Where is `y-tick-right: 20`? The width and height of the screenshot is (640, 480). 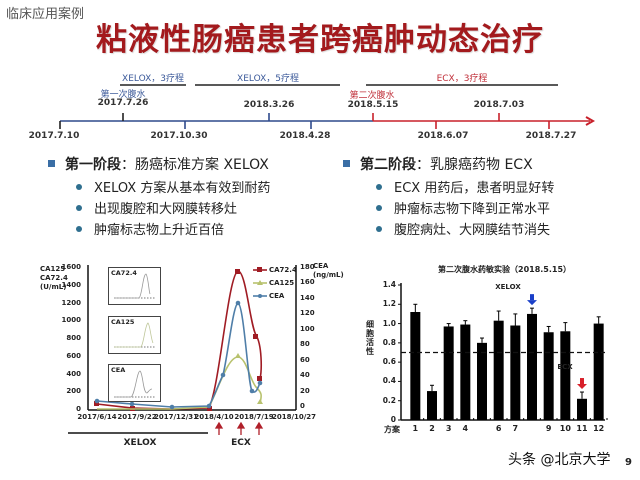 y-tick-right: 20 is located at coordinates (305, 391).